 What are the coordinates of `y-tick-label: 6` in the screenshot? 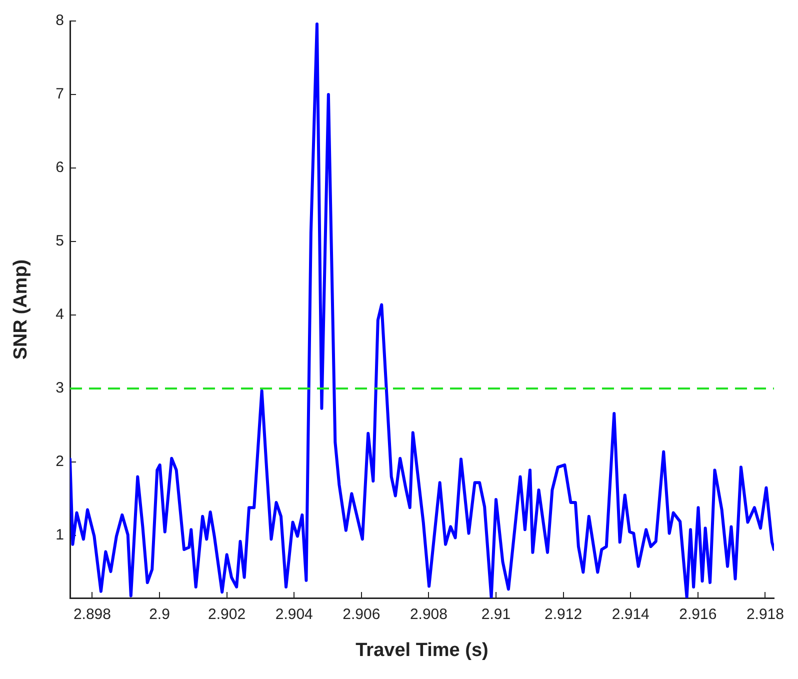 It's located at (60, 167).